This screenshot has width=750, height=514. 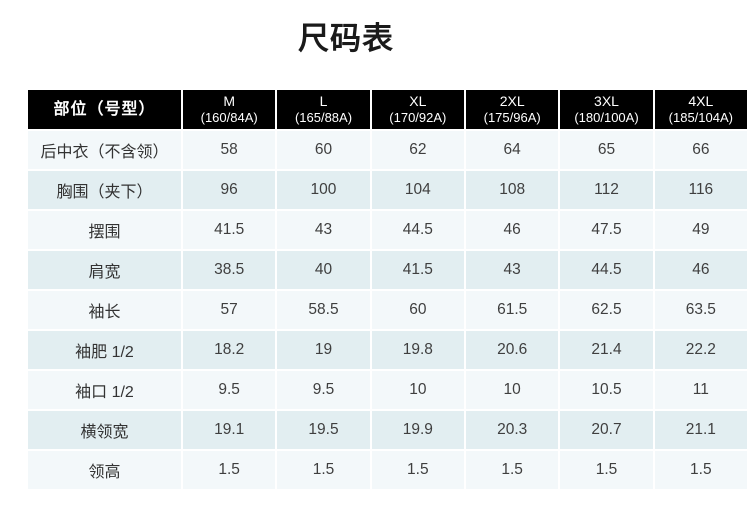 I want to click on size-name: 3XL, so click(x=606, y=100).